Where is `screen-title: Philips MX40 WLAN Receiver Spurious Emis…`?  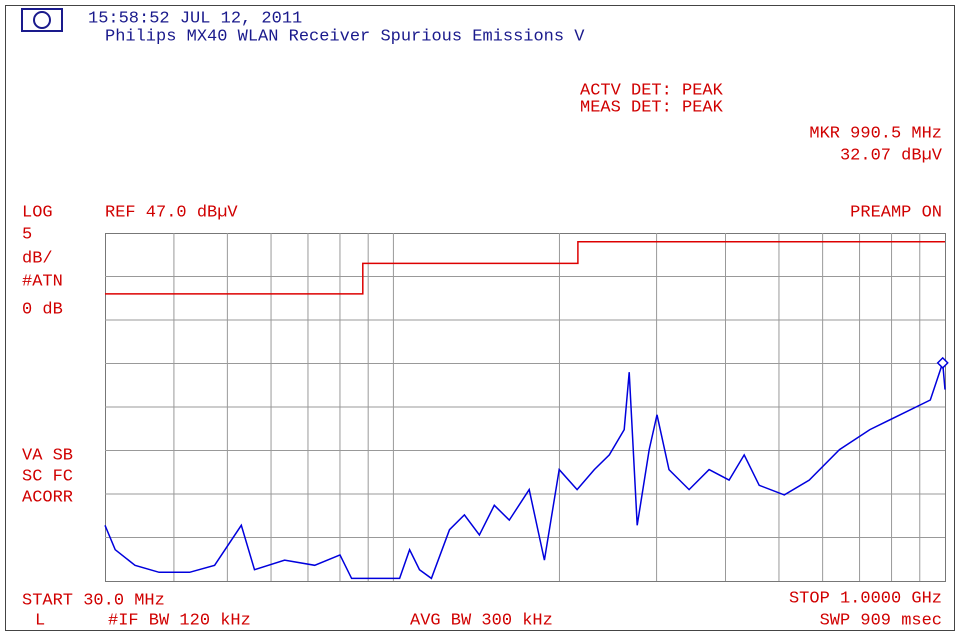
screen-title: Philips MX40 WLAN Receiver Spurious Emis… is located at coordinates (345, 36).